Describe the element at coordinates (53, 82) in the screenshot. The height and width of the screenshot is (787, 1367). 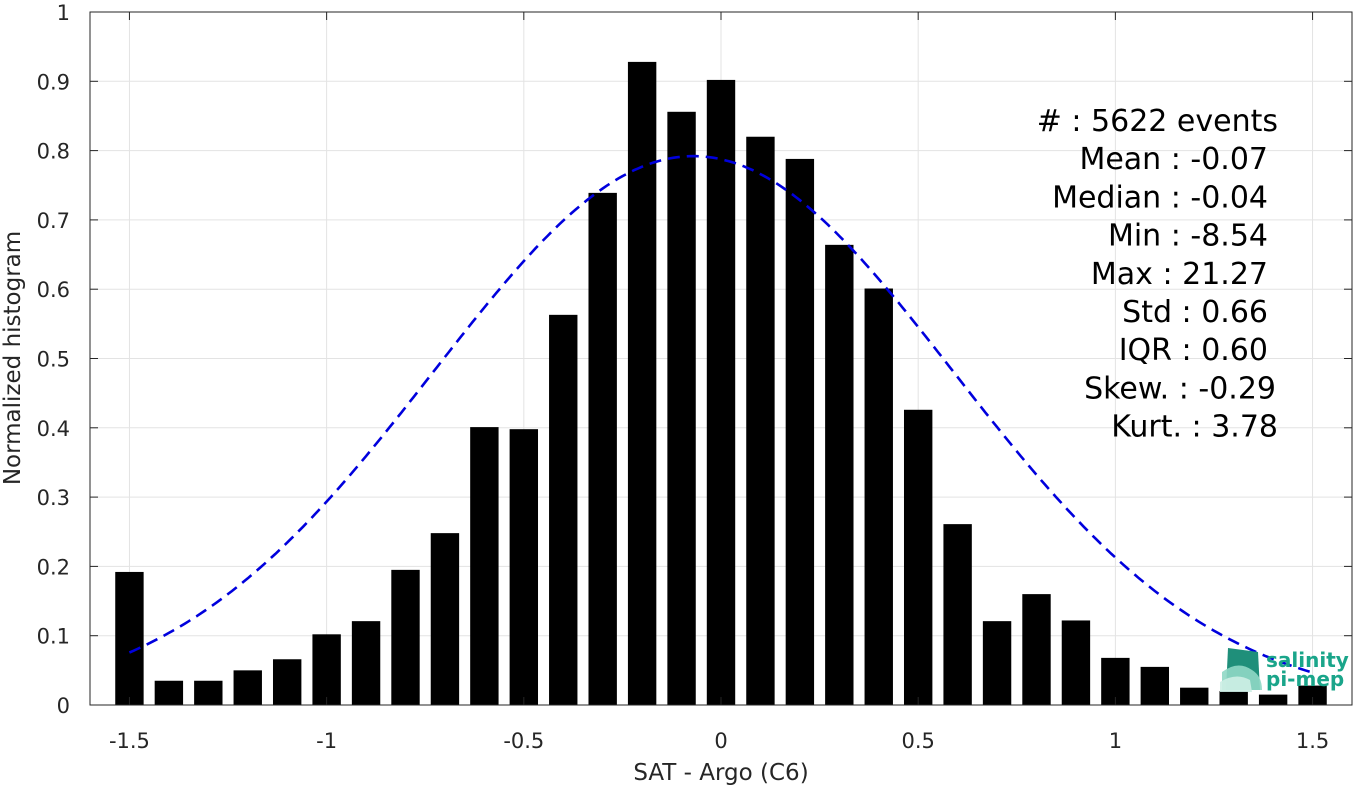
I see `y-tick-label: 0.9` at that location.